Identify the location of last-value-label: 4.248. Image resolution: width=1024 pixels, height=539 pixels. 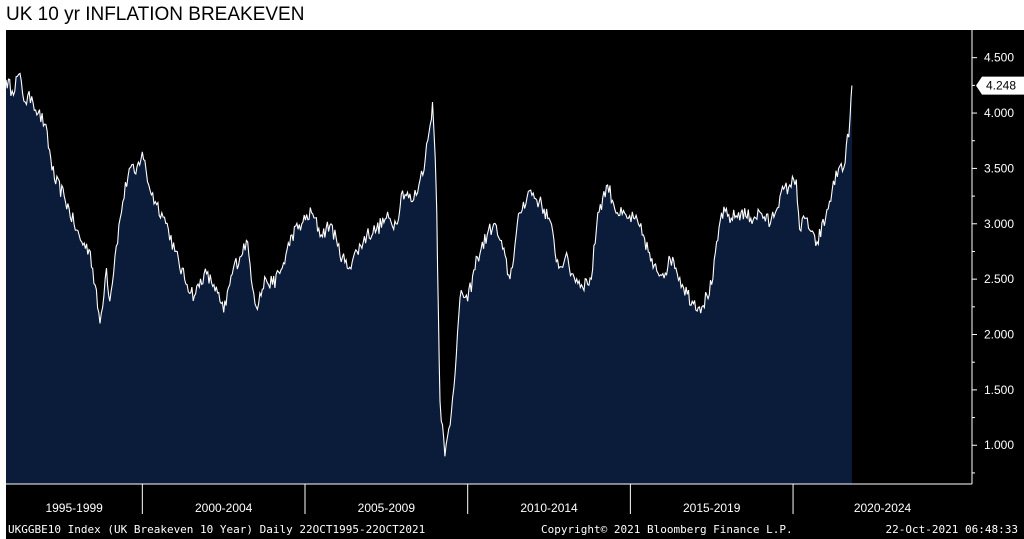
(1001, 86).